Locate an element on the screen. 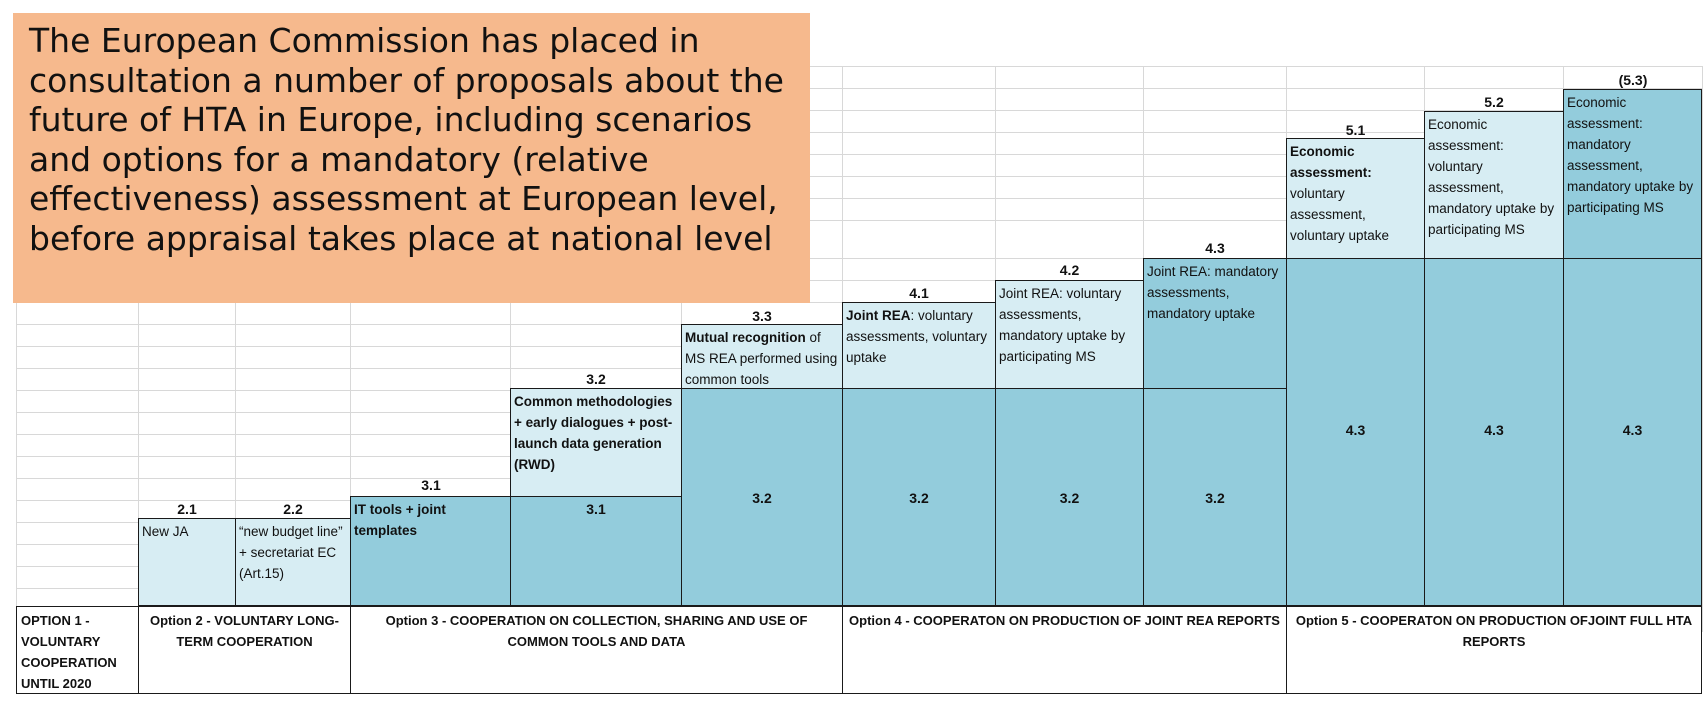 The width and height of the screenshot is (1706, 703). step-number-5-1: 5.1 is located at coordinates (1355, 130).